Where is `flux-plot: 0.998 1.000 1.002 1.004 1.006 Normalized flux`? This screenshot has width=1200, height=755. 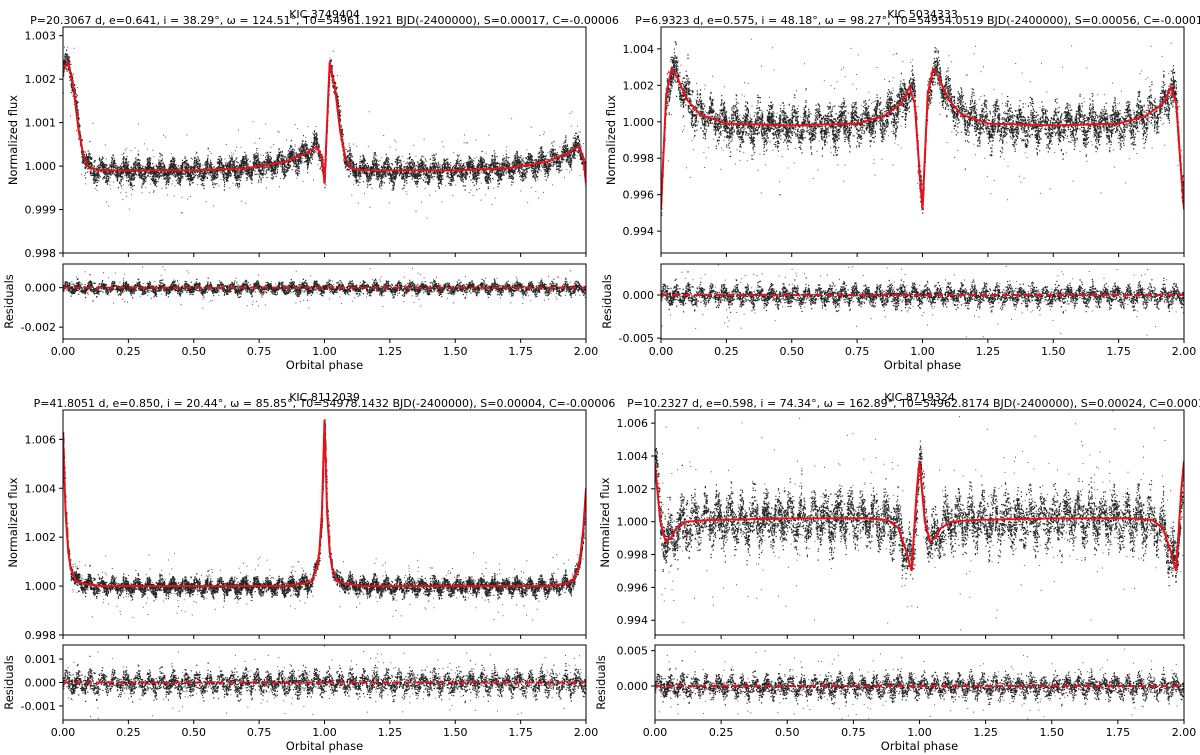 flux-plot: 0.998 1.000 1.002 1.004 1.006 Normalized flux is located at coordinates (296, 526).